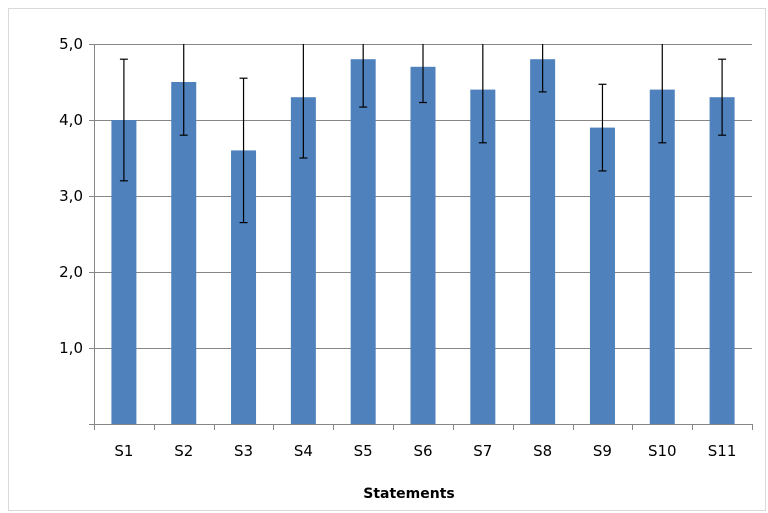  What do you see at coordinates (123, 120) in the screenshot?
I see `error-bar-s1` at bounding box center [123, 120].